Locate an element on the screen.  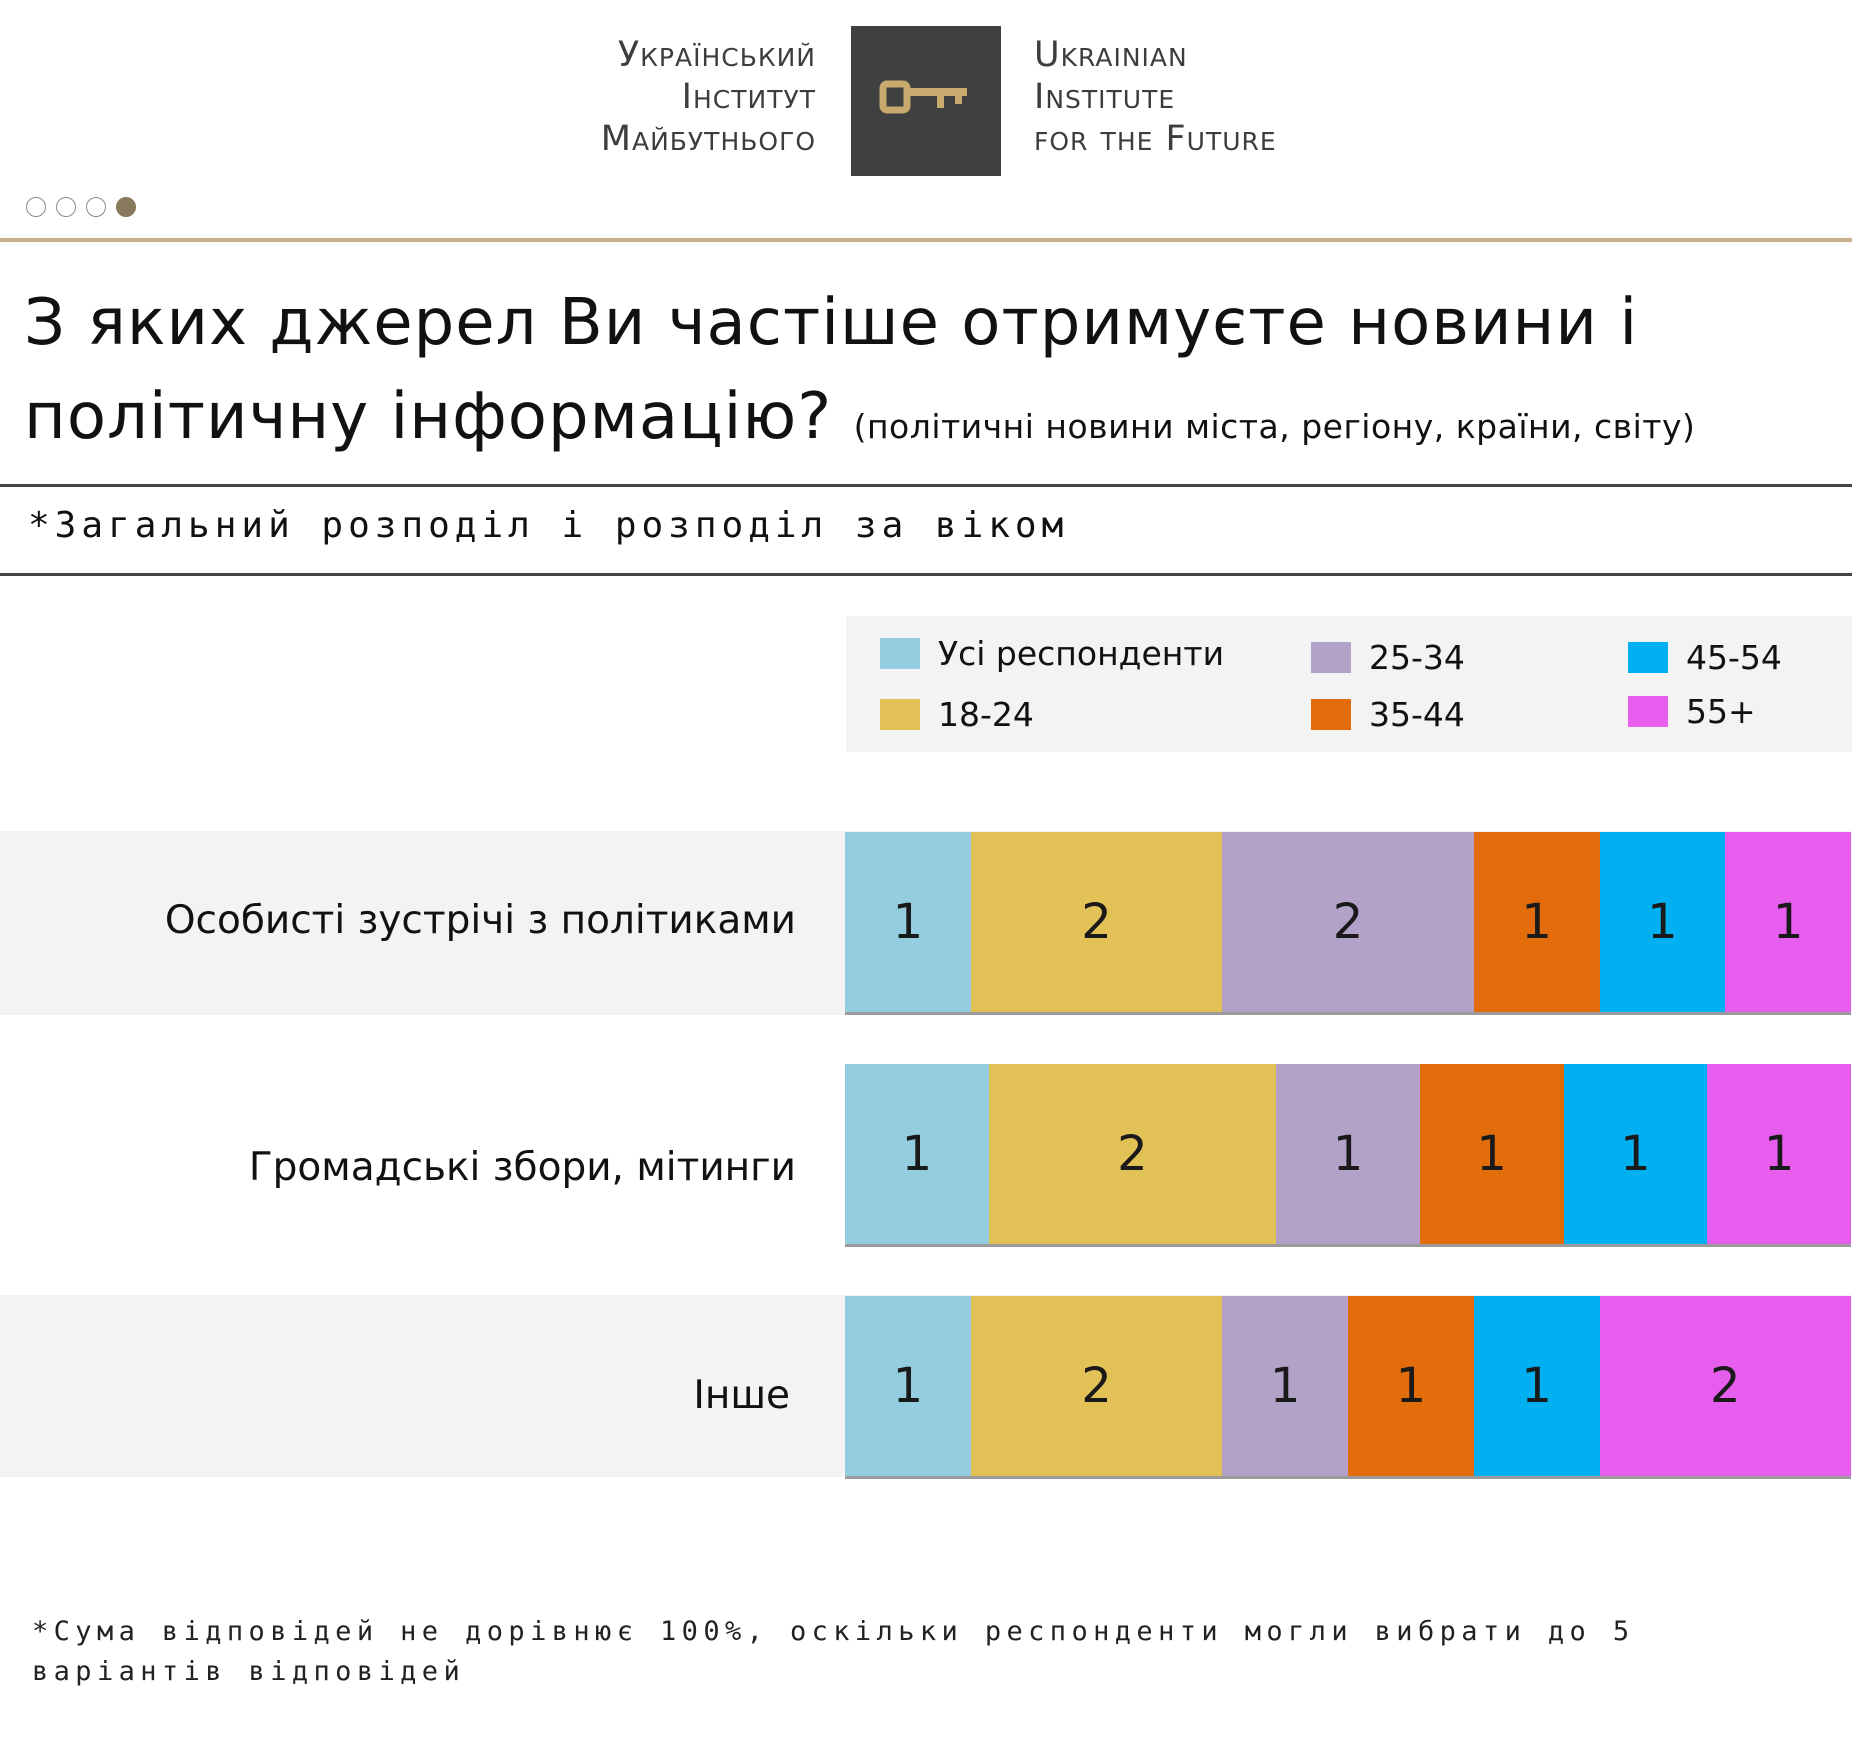
logo-ua-line-3: Майбутнього is located at coordinates (708, 139).